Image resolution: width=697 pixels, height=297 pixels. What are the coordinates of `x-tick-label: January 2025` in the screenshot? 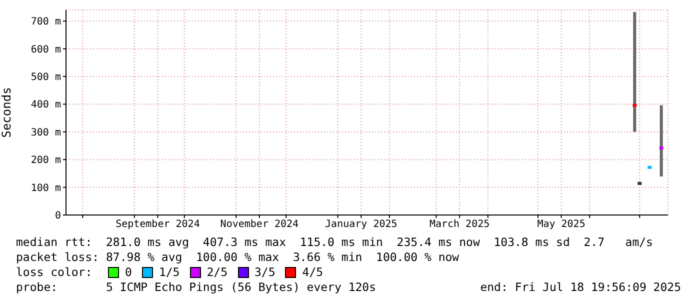 It's located at (361, 224).